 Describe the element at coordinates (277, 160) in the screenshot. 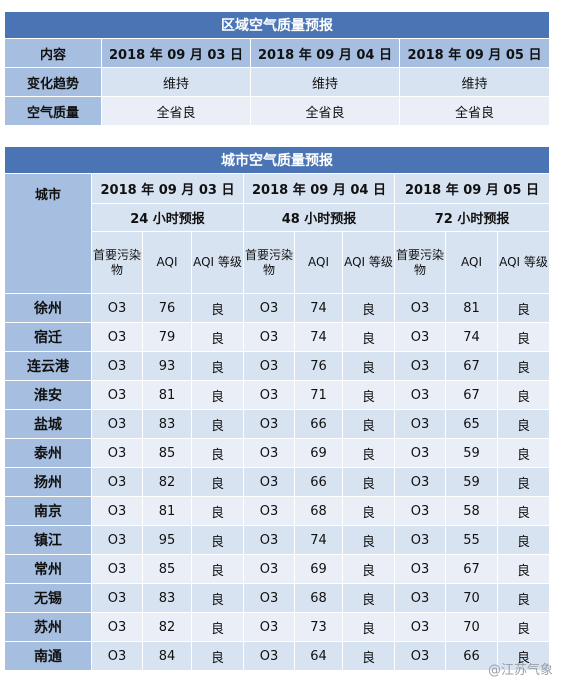

I see `city-table-title: 城市空气质量预报` at that location.